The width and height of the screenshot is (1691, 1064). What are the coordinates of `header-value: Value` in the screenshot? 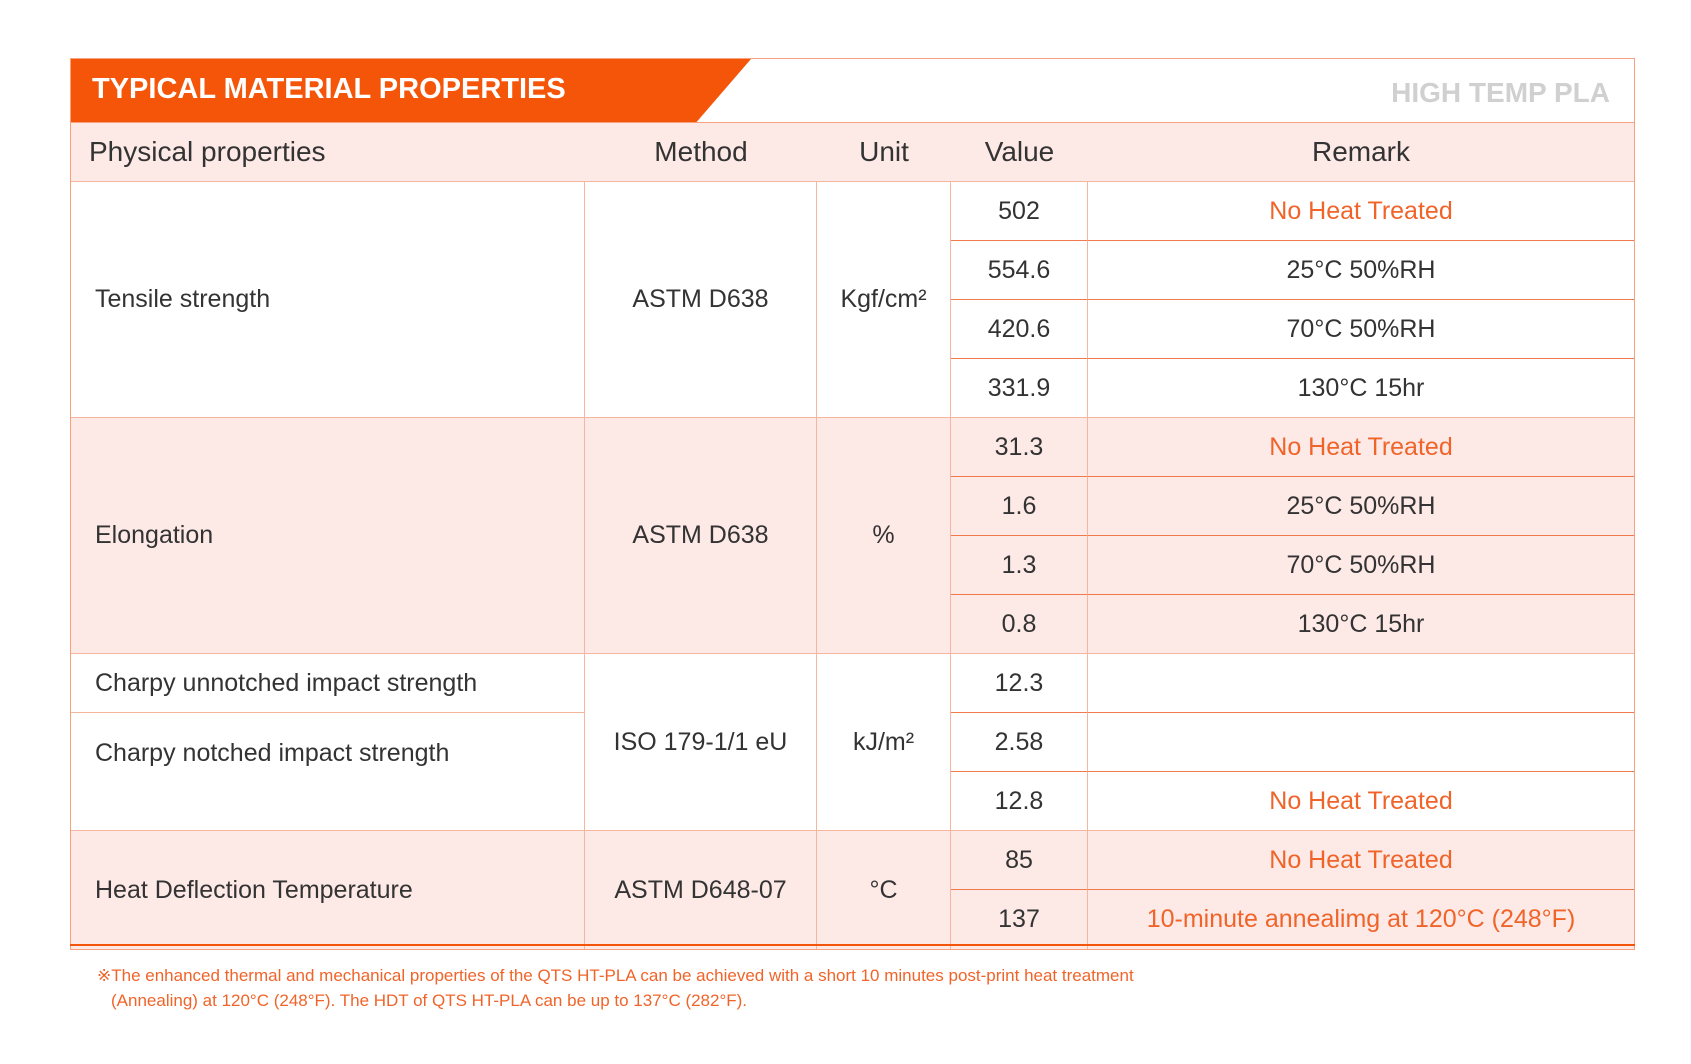 It's located at (1019, 152).